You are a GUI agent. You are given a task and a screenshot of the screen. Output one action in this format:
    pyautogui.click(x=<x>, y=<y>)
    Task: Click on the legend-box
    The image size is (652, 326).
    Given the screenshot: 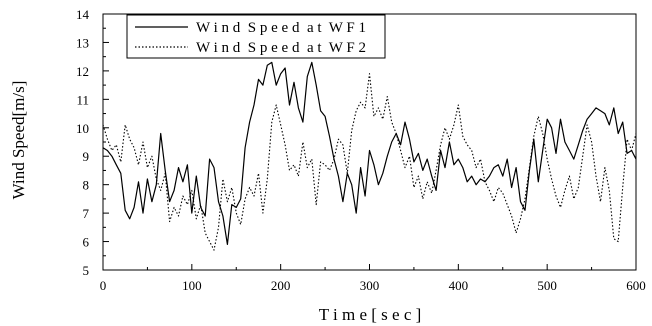 What is the action you would take?
    pyautogui.click(x=256, y=36)
    